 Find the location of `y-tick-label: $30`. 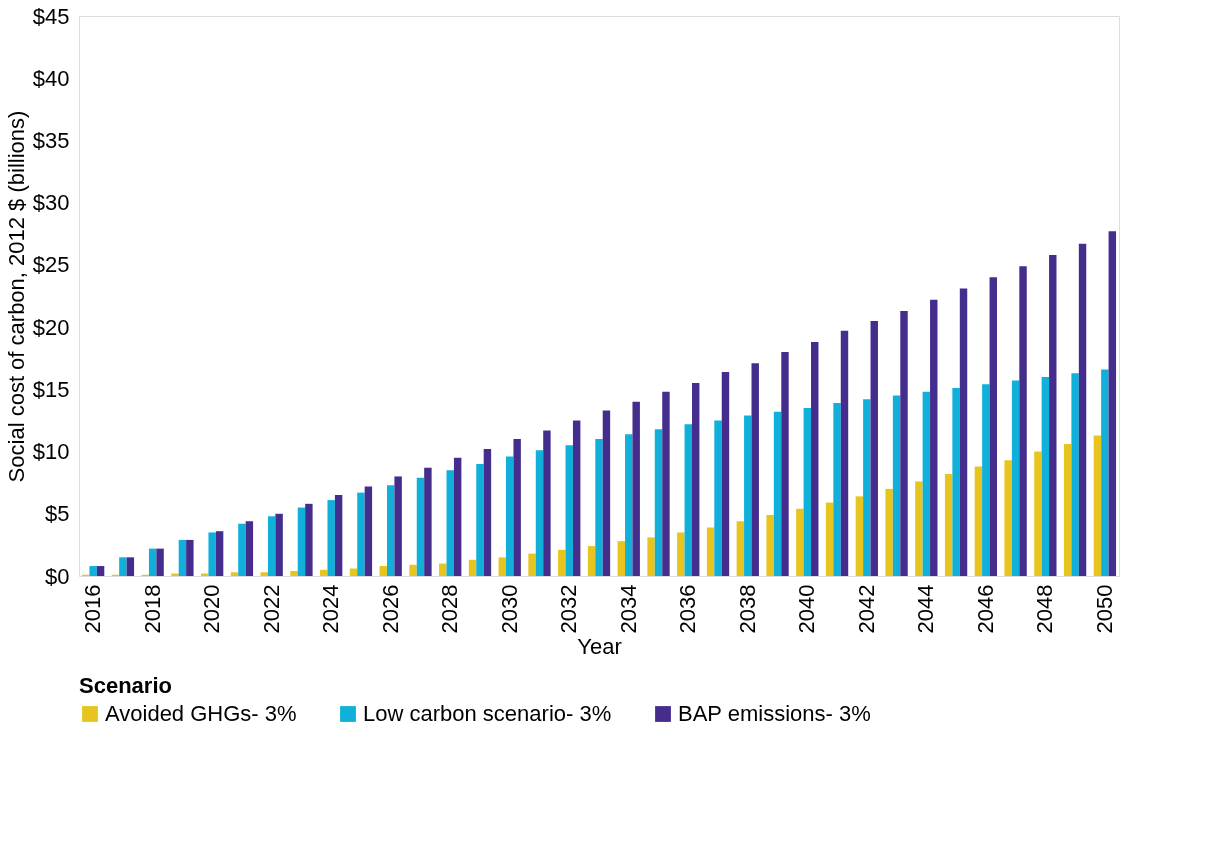

y-tick-label: $30 is located at coordinates (51, 203).